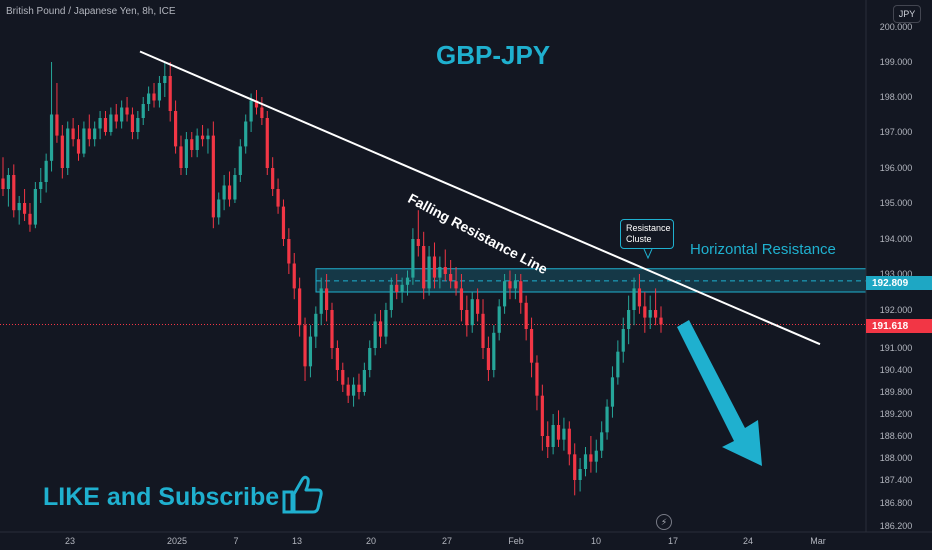 This screenshot has width=932, height=550. Describe the element at coordinates (907, 14) in the screenshot. I see `currency-badge: JPY` at that location.